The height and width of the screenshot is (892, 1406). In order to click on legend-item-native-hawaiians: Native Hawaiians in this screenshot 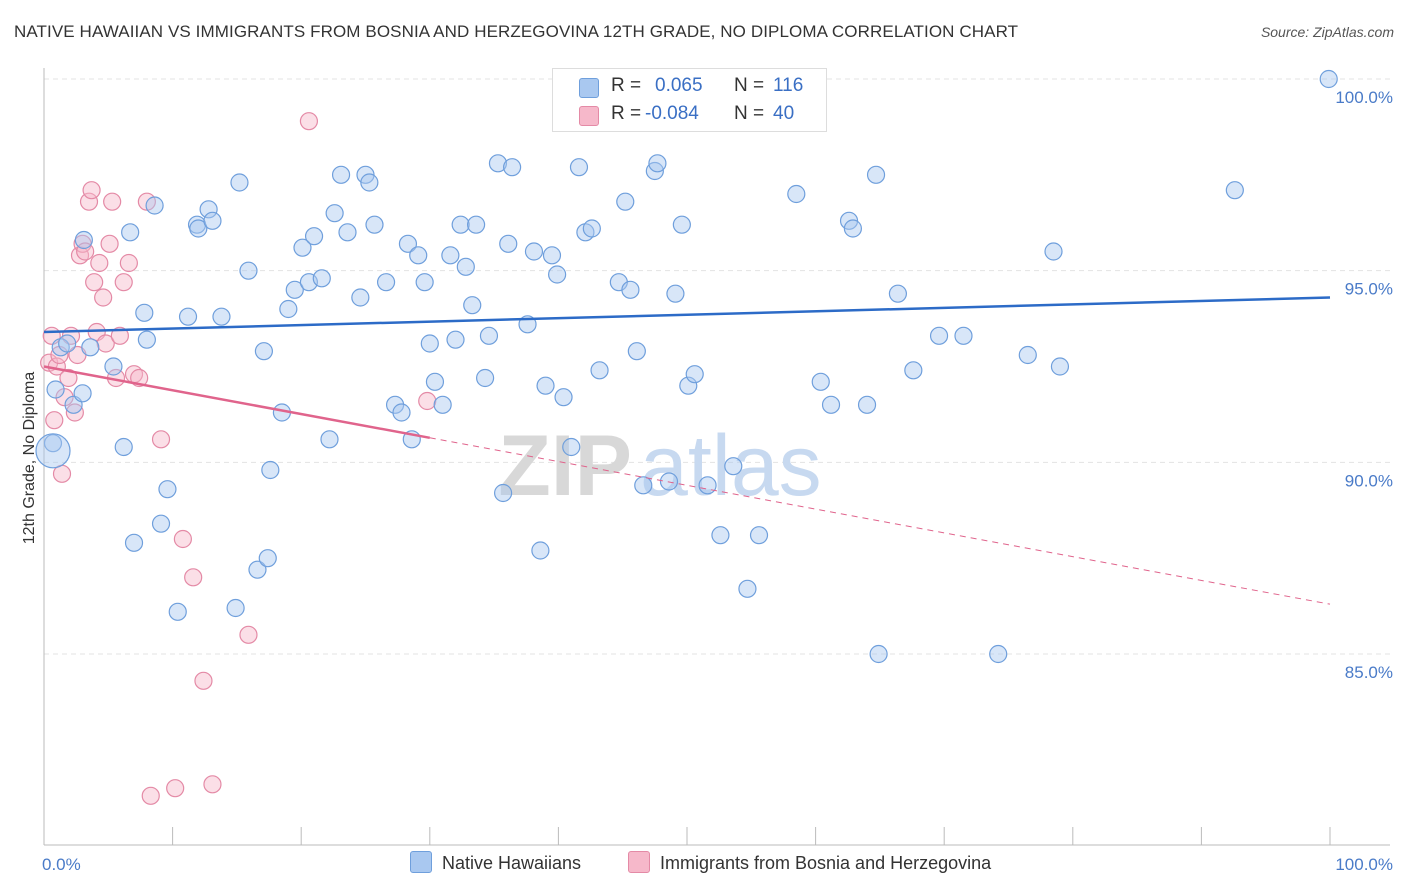, I will do `click(495, 863)`.